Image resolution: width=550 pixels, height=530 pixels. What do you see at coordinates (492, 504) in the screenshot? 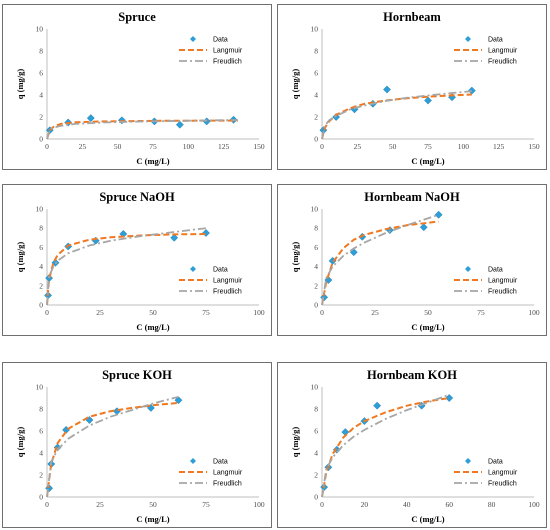
I see `x-tick-label: 80` at bounding box center [492, 504].